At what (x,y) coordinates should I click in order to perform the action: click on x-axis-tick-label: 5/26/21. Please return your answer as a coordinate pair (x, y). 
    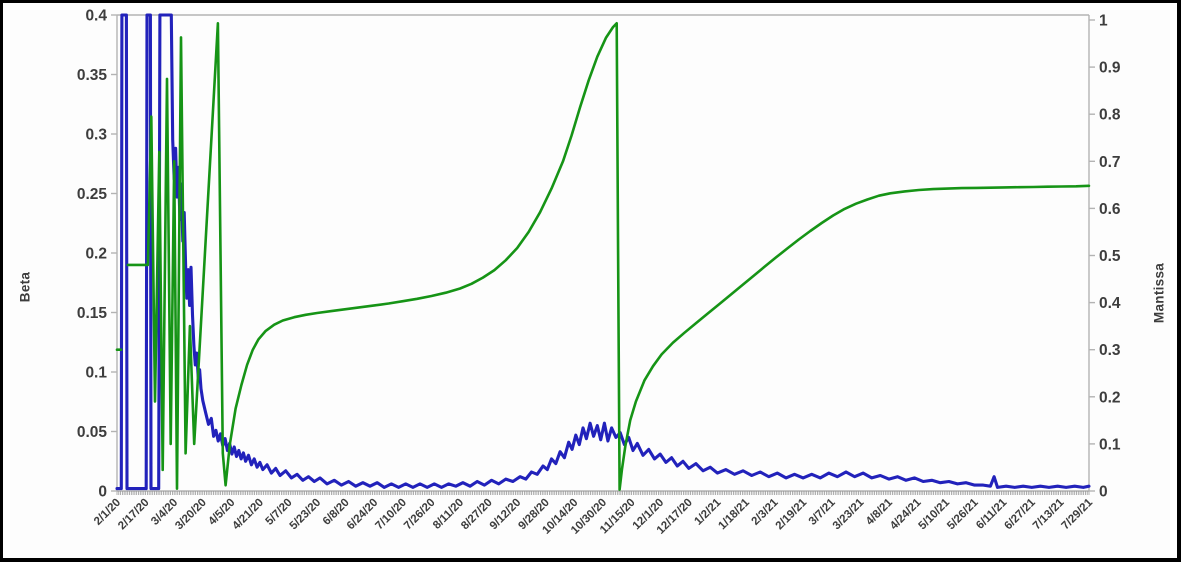
    Looking at the image, I should click on (963, 514).